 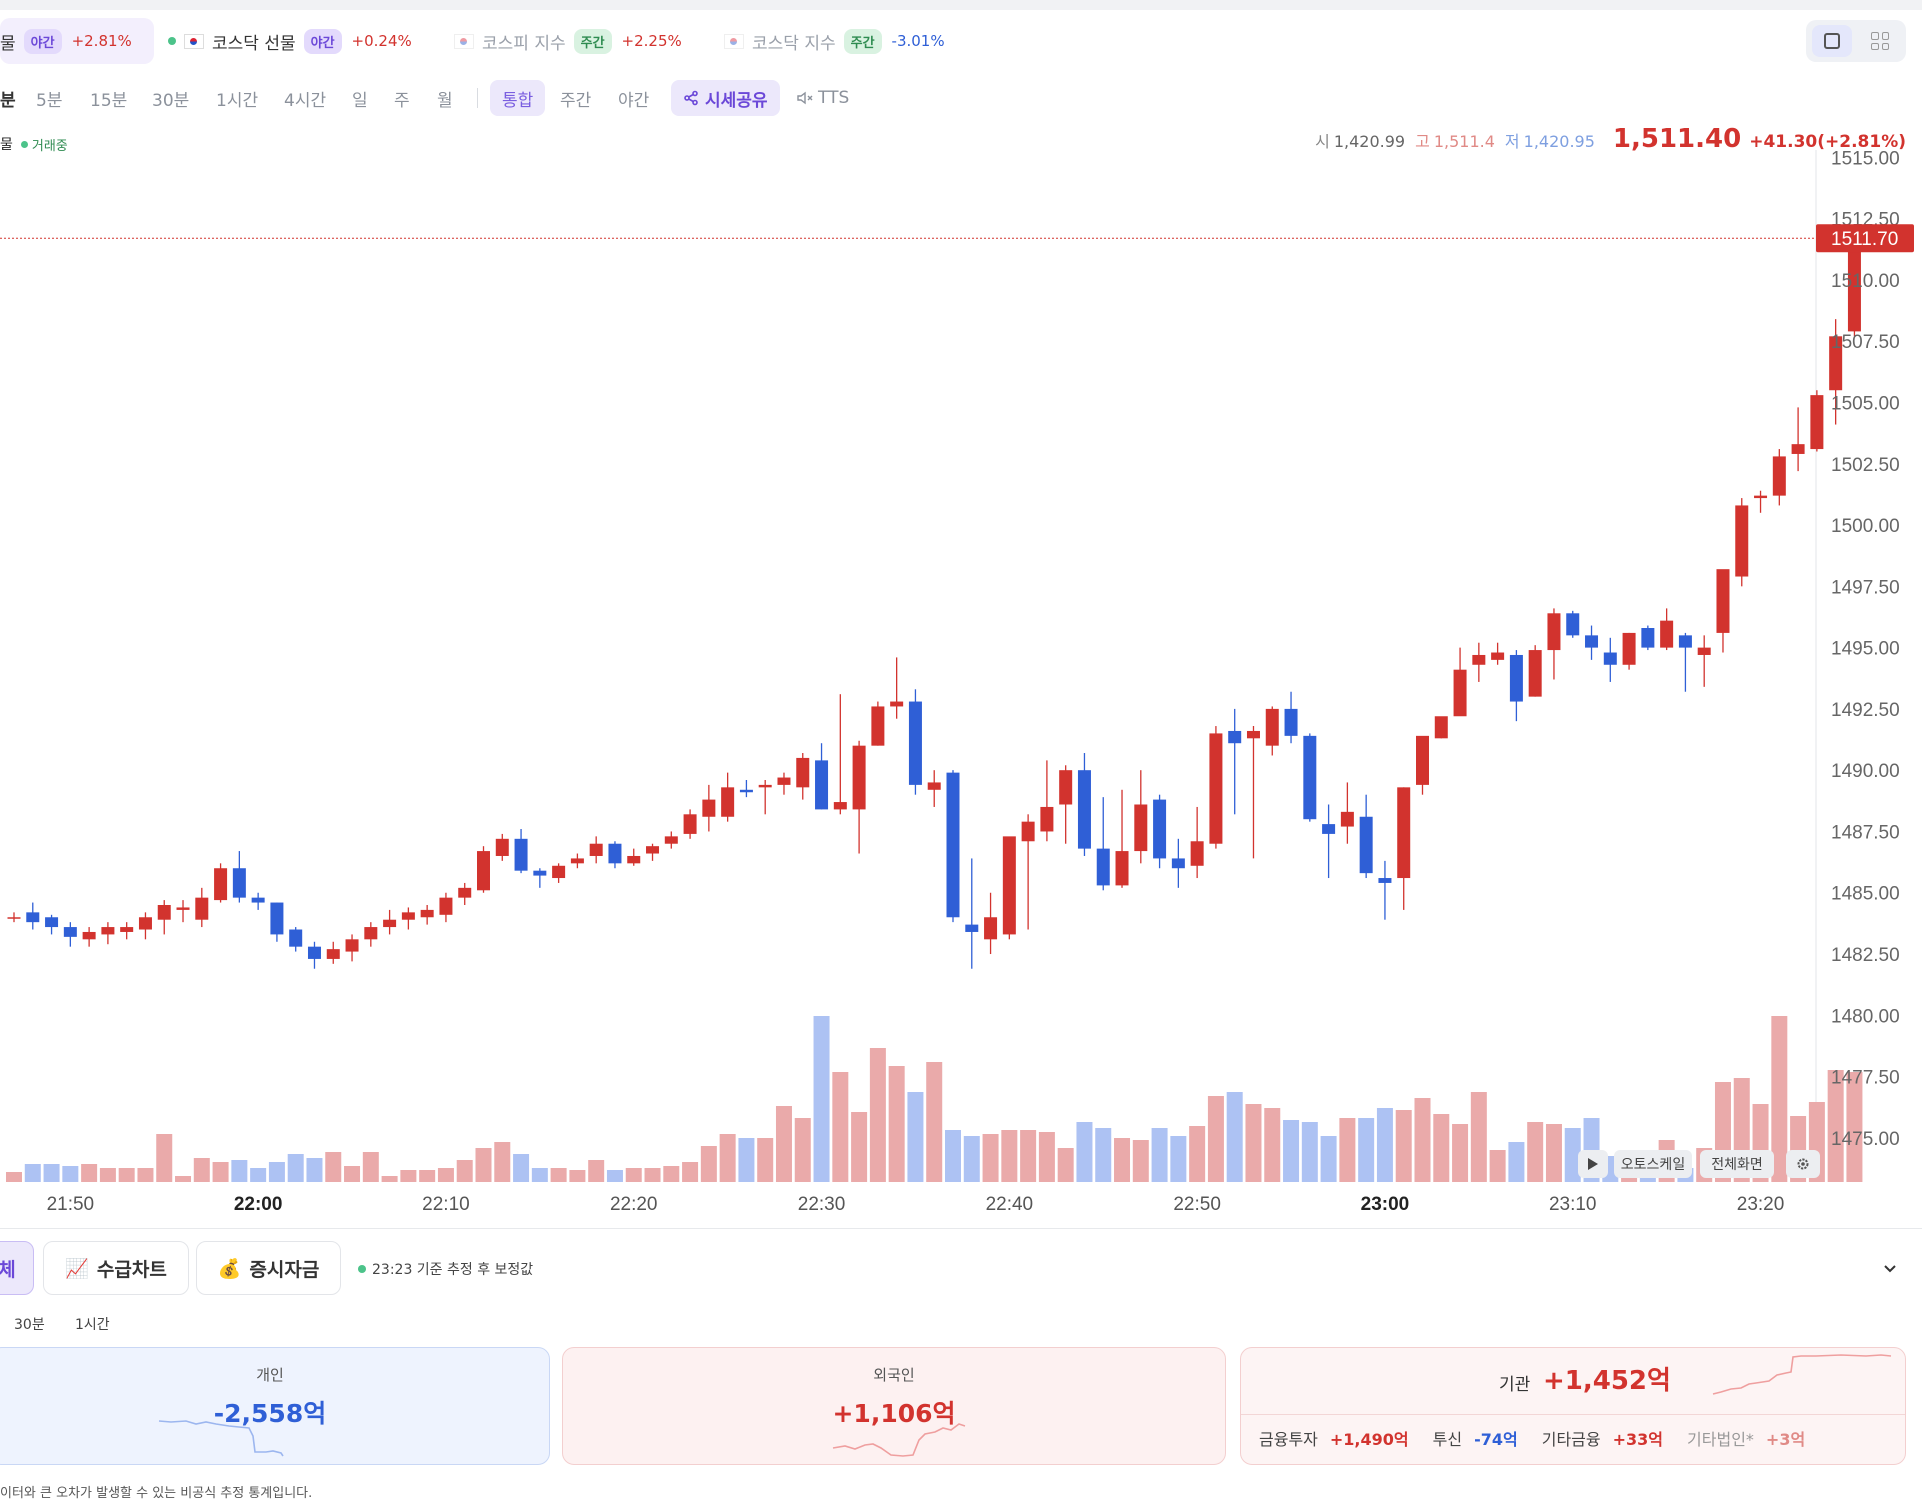 What do you see at coordinates (1573, 1204) in the screenshot?
I see `x-tick-label: 23:10` at bounding box center [1573, 1204].